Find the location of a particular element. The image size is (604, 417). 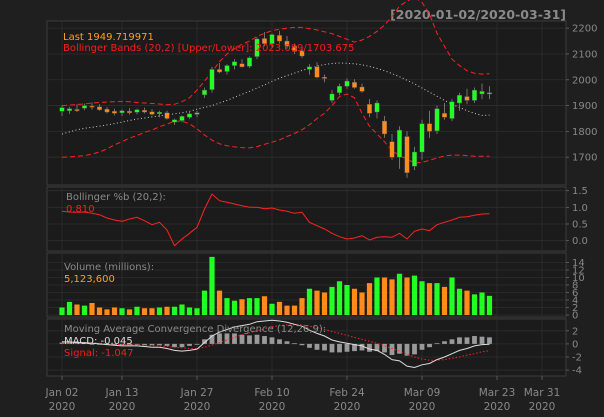

x-tick-label-date: Jan 02 is located at coordinates (62, 393).